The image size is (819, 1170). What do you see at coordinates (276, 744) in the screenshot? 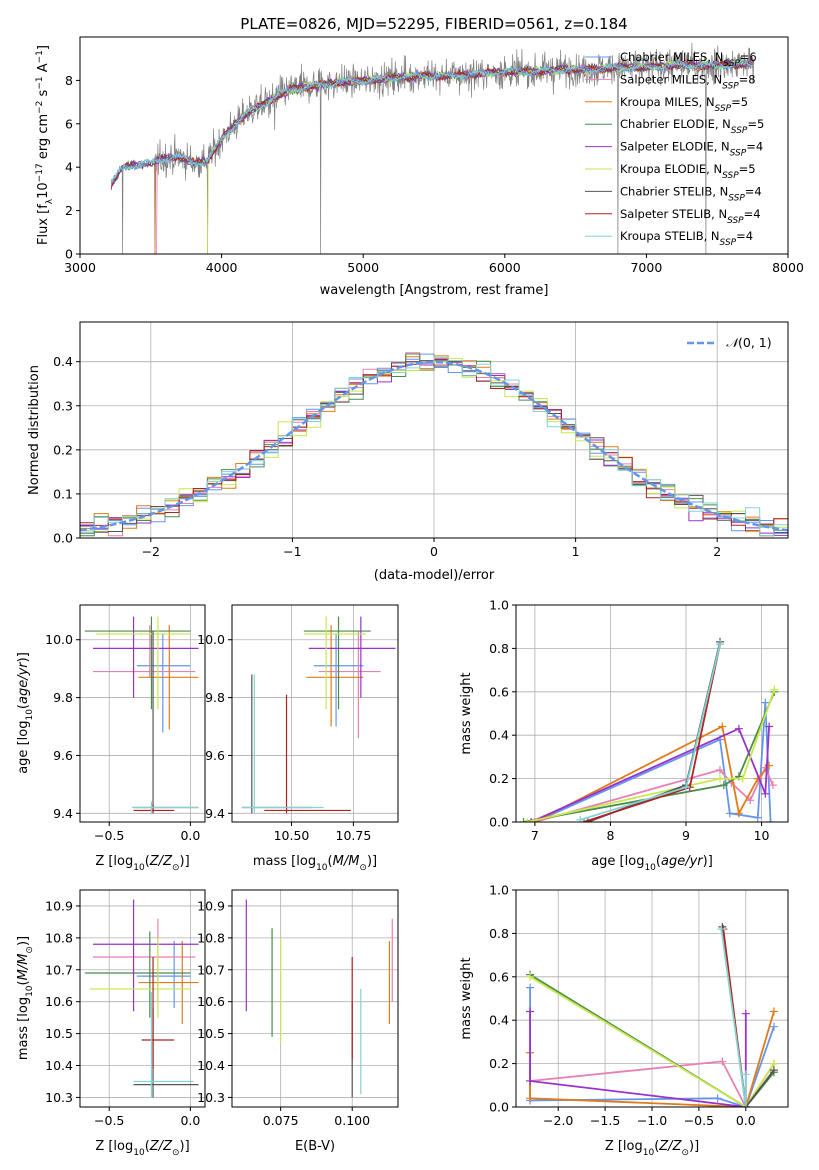
I see `errorbar-chabrier-stelib` at bounding box center [276, 744].